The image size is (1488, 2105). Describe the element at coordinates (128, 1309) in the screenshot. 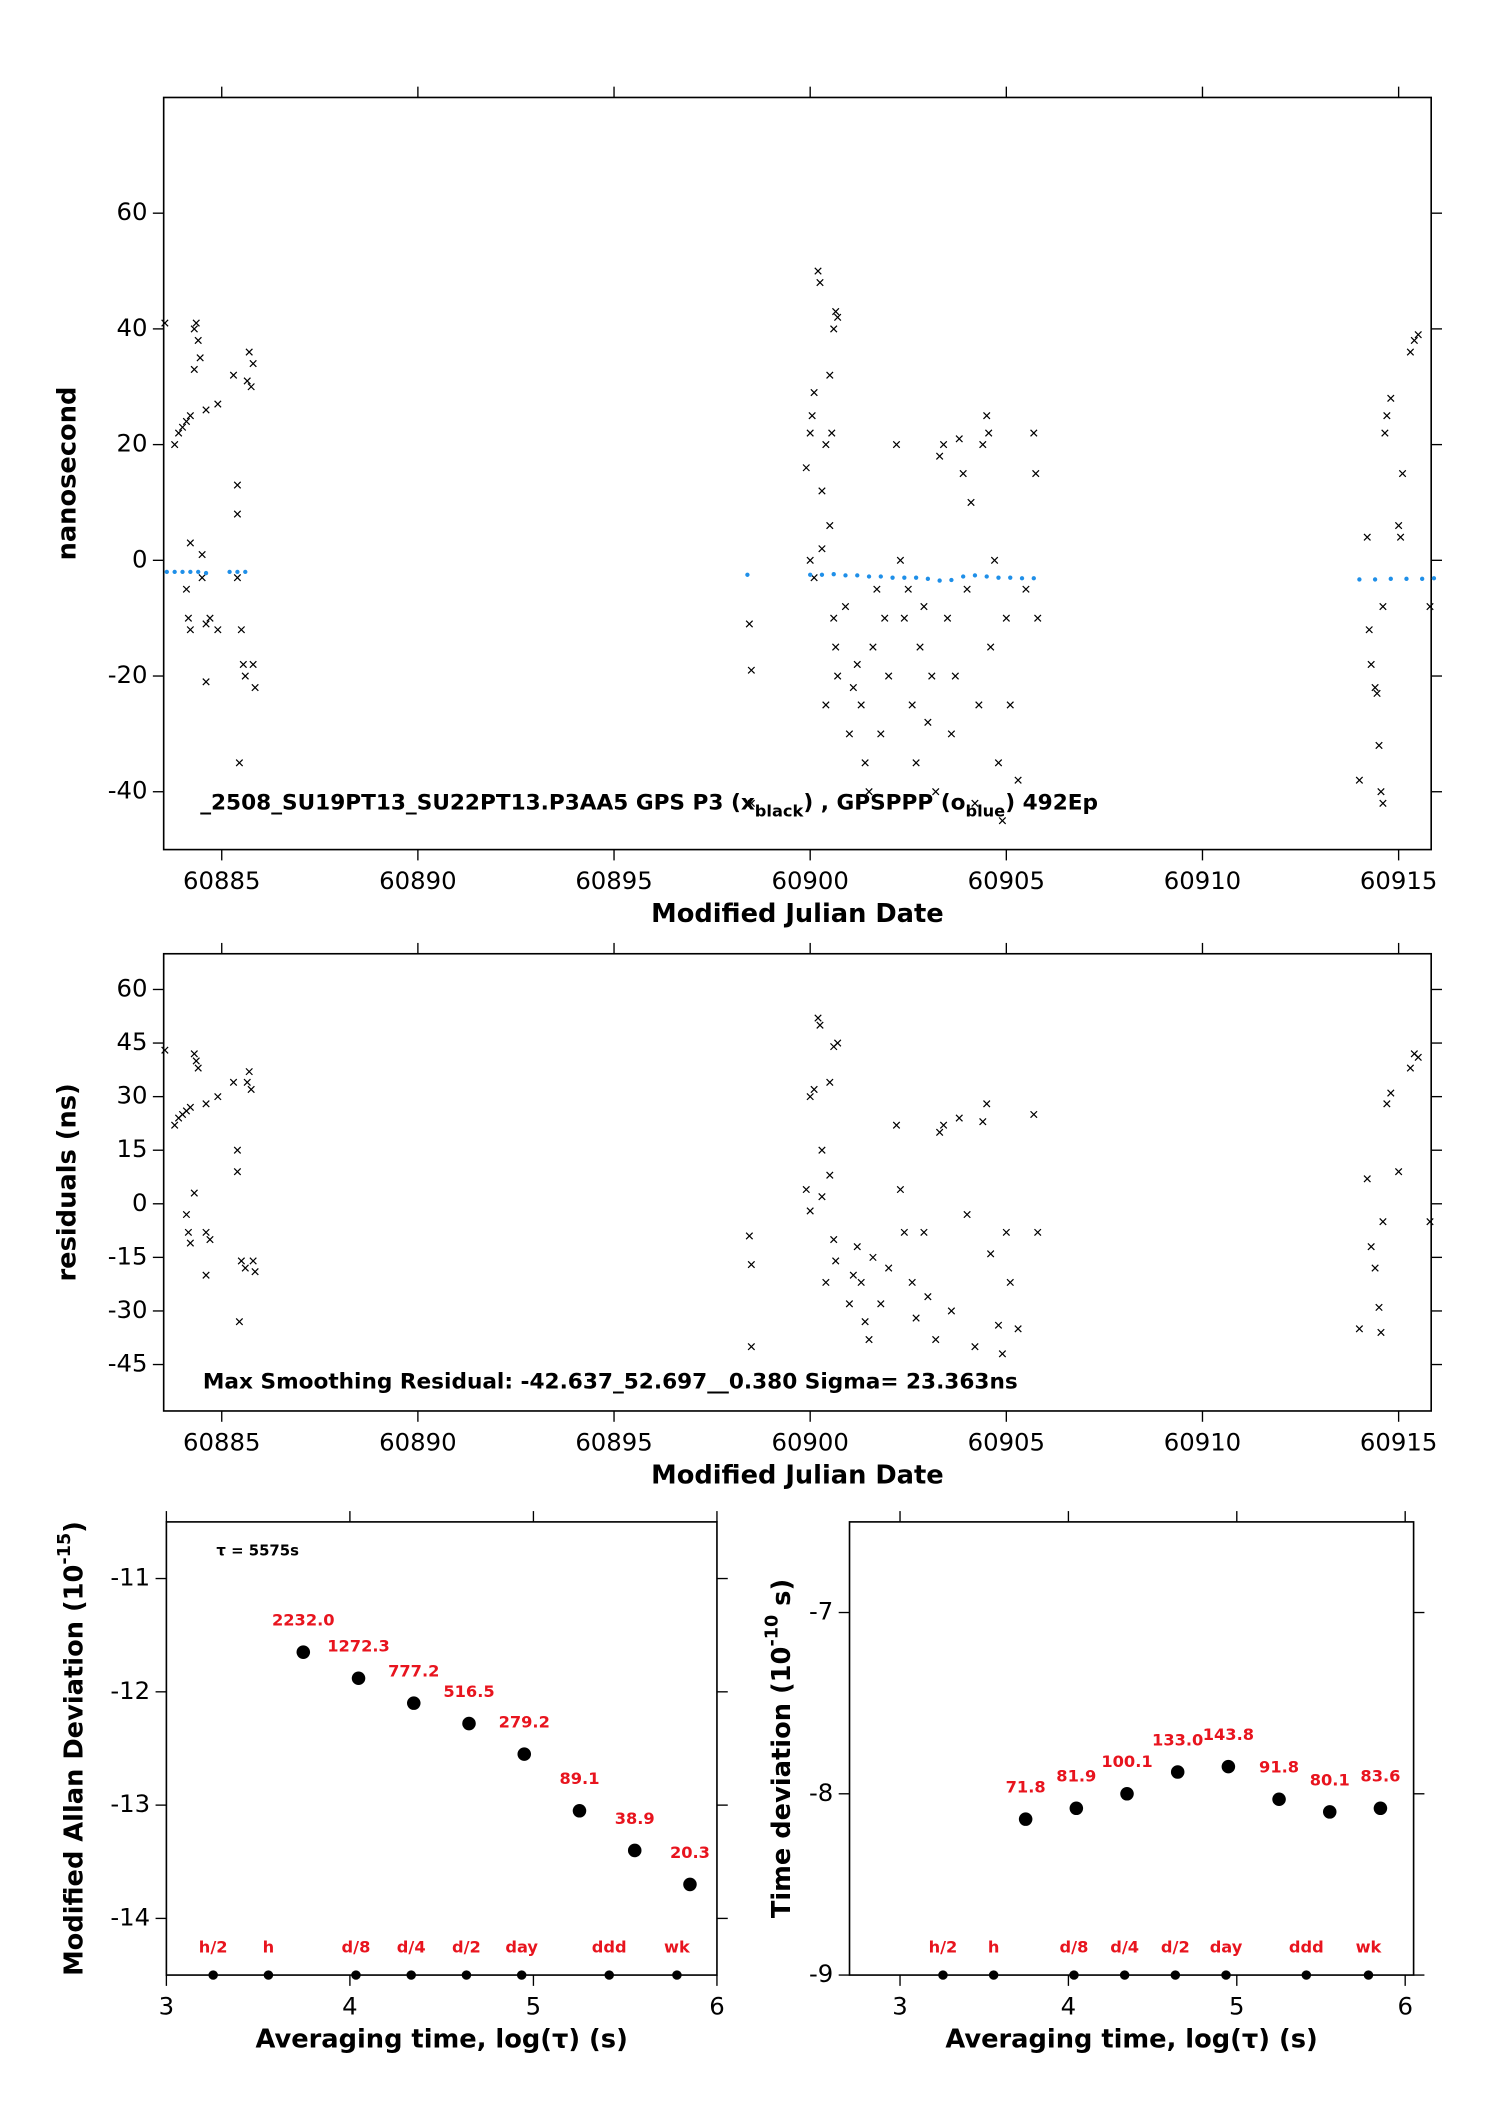

I see `y-tick-label: -30` at that location.